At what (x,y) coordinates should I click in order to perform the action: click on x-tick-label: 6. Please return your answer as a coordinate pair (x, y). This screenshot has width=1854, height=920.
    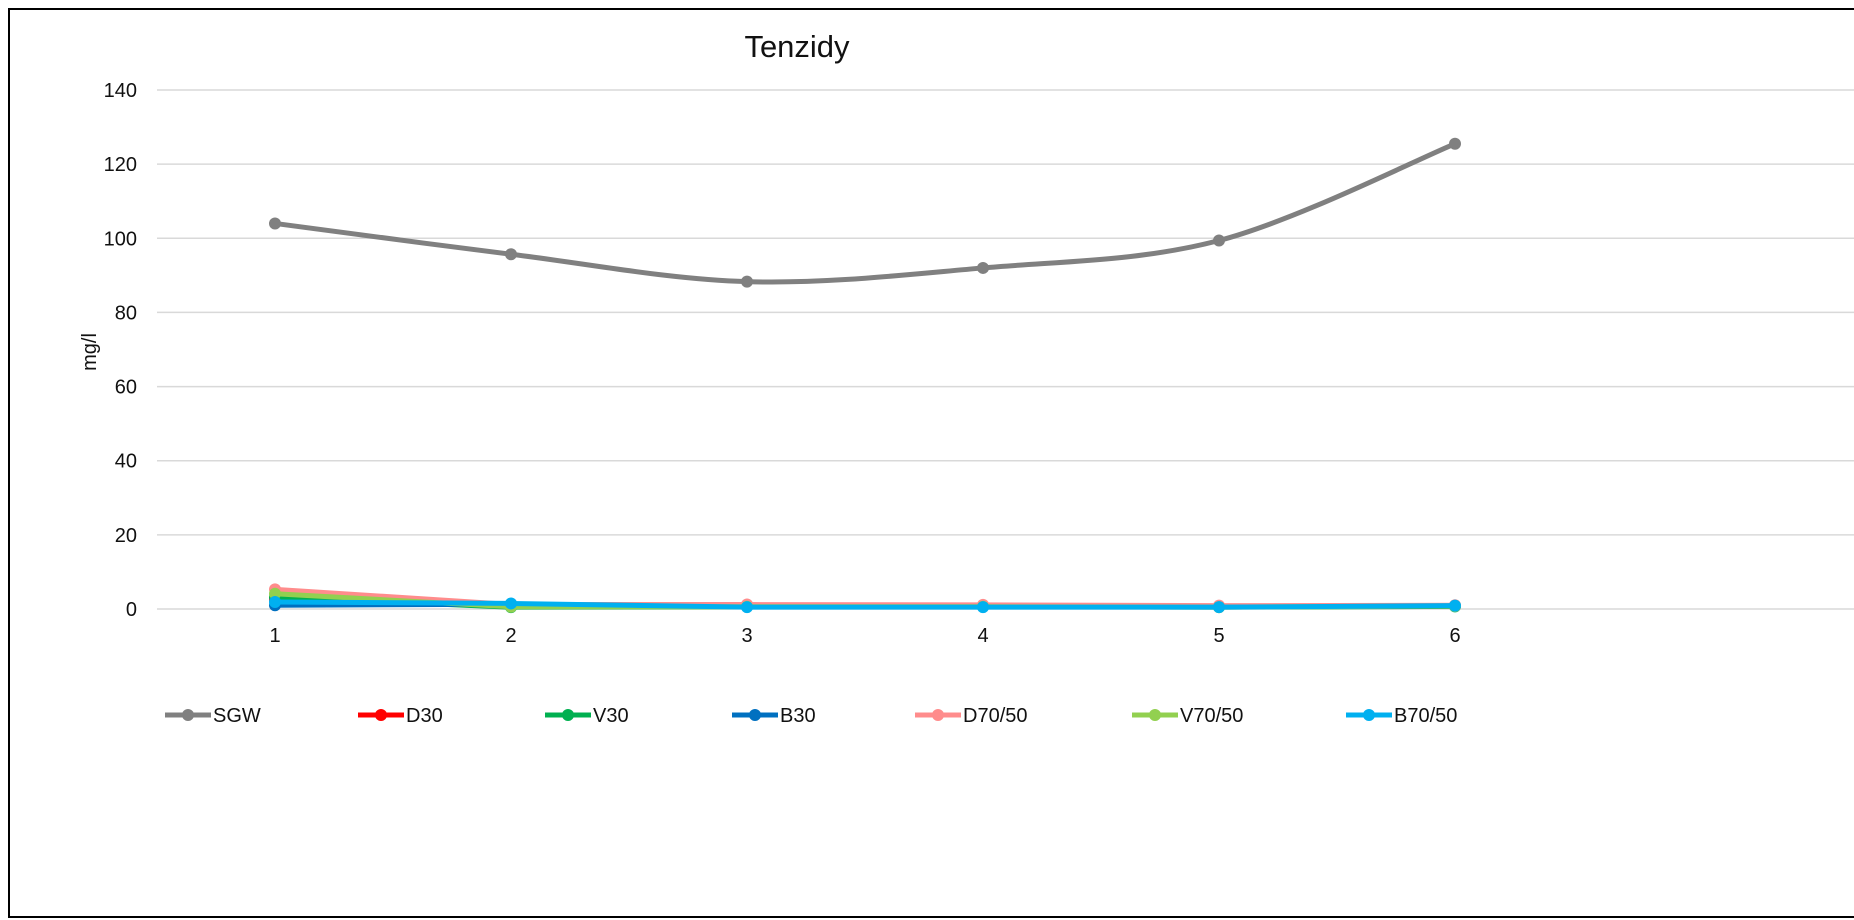
    Looking at the image, I should click on (1454, 636).